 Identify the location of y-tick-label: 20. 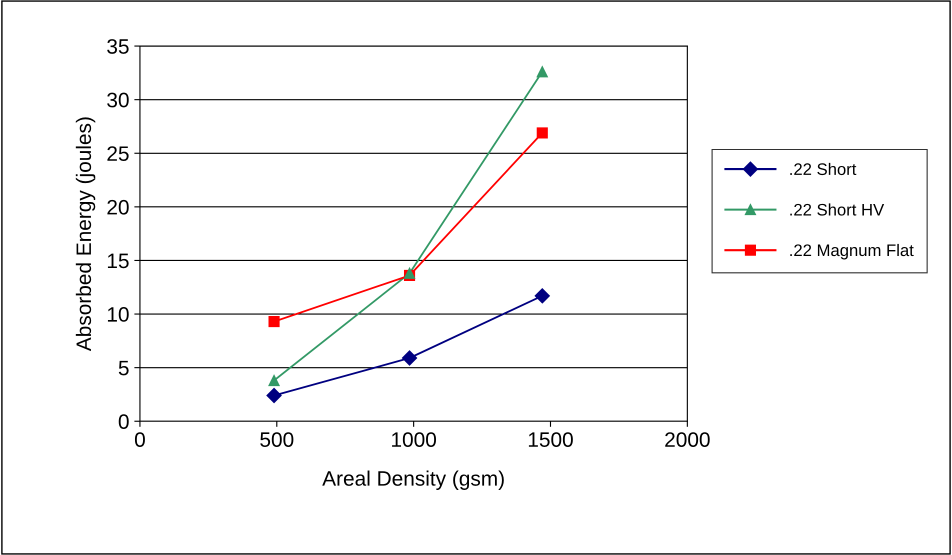
(118, 207).